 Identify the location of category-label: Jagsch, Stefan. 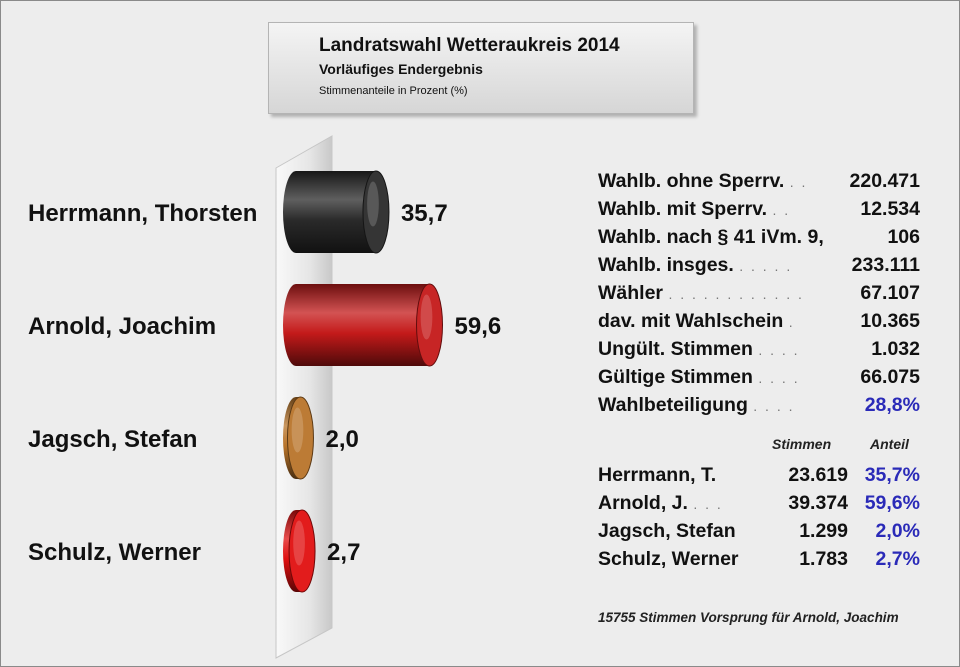
(112, 439).